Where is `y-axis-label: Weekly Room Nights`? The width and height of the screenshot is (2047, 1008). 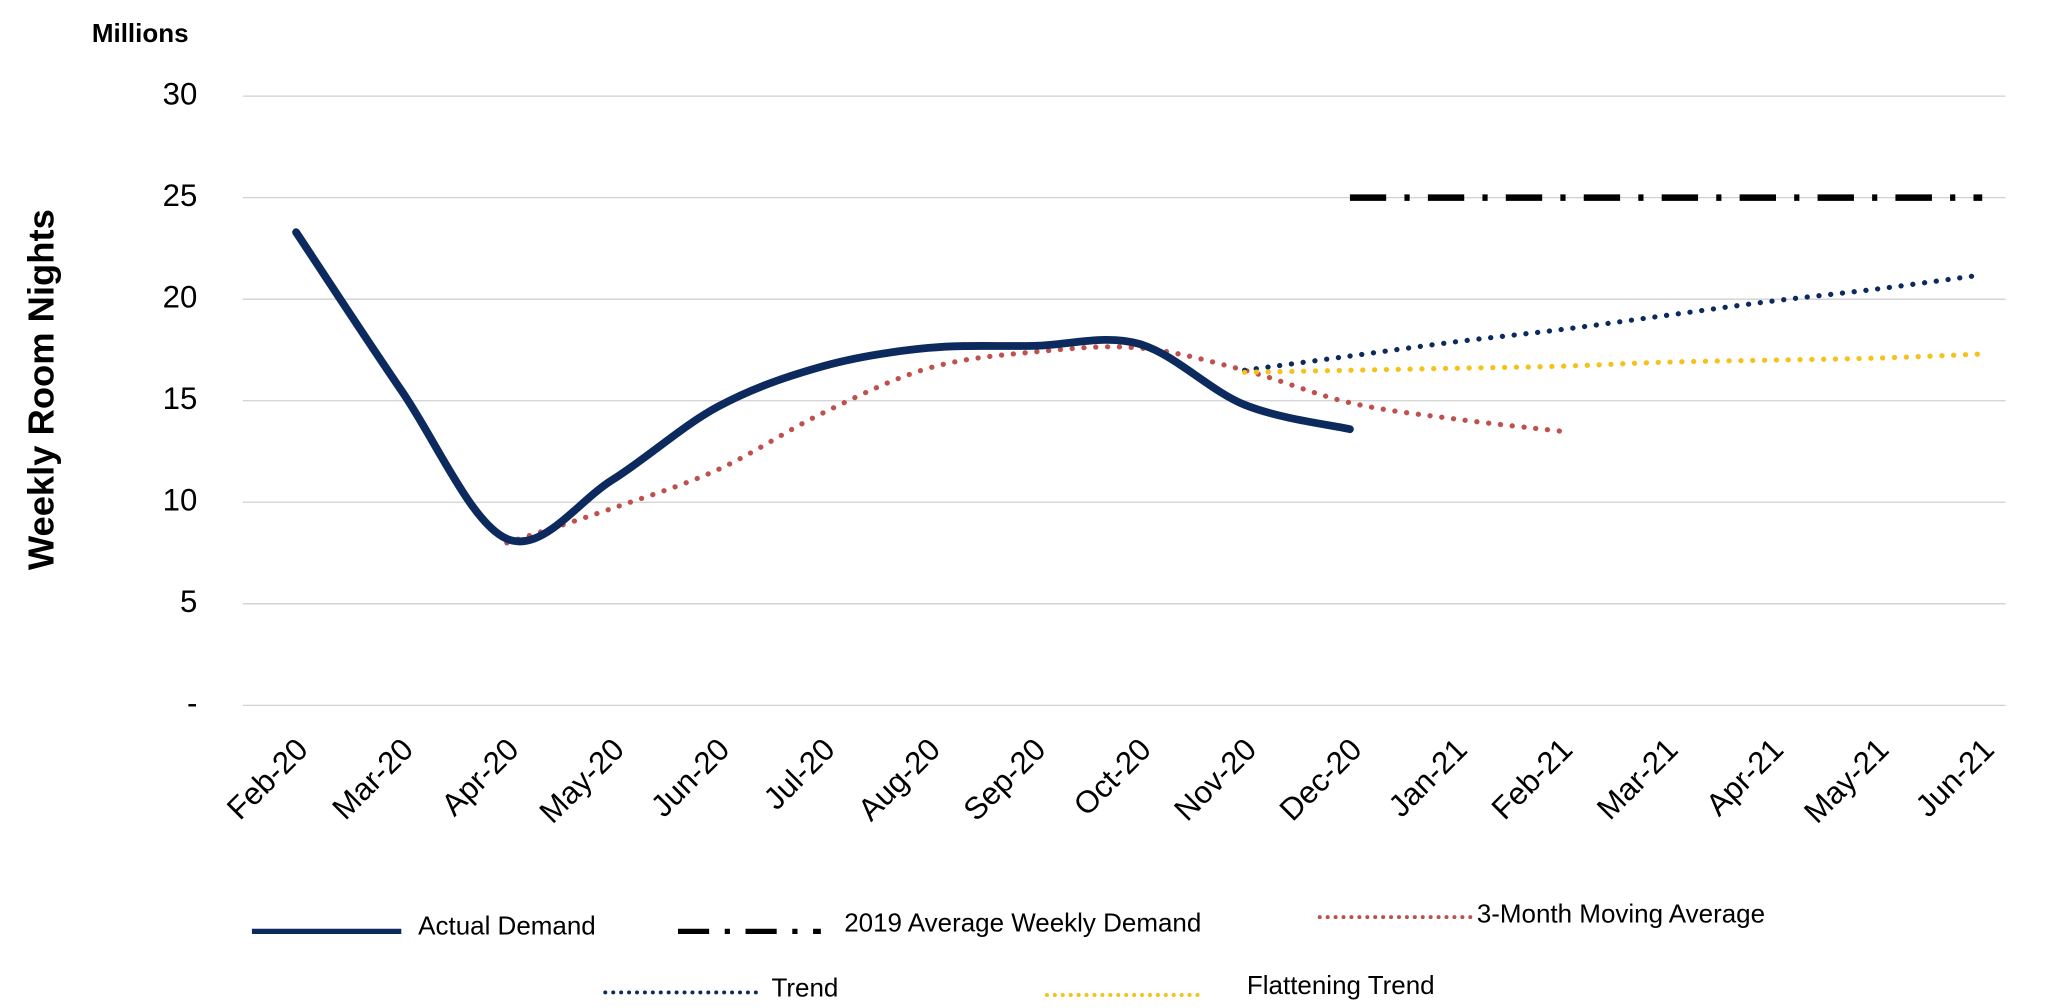
y-axis-label: Weekly Room Nights is located at coordinates (41, 389).